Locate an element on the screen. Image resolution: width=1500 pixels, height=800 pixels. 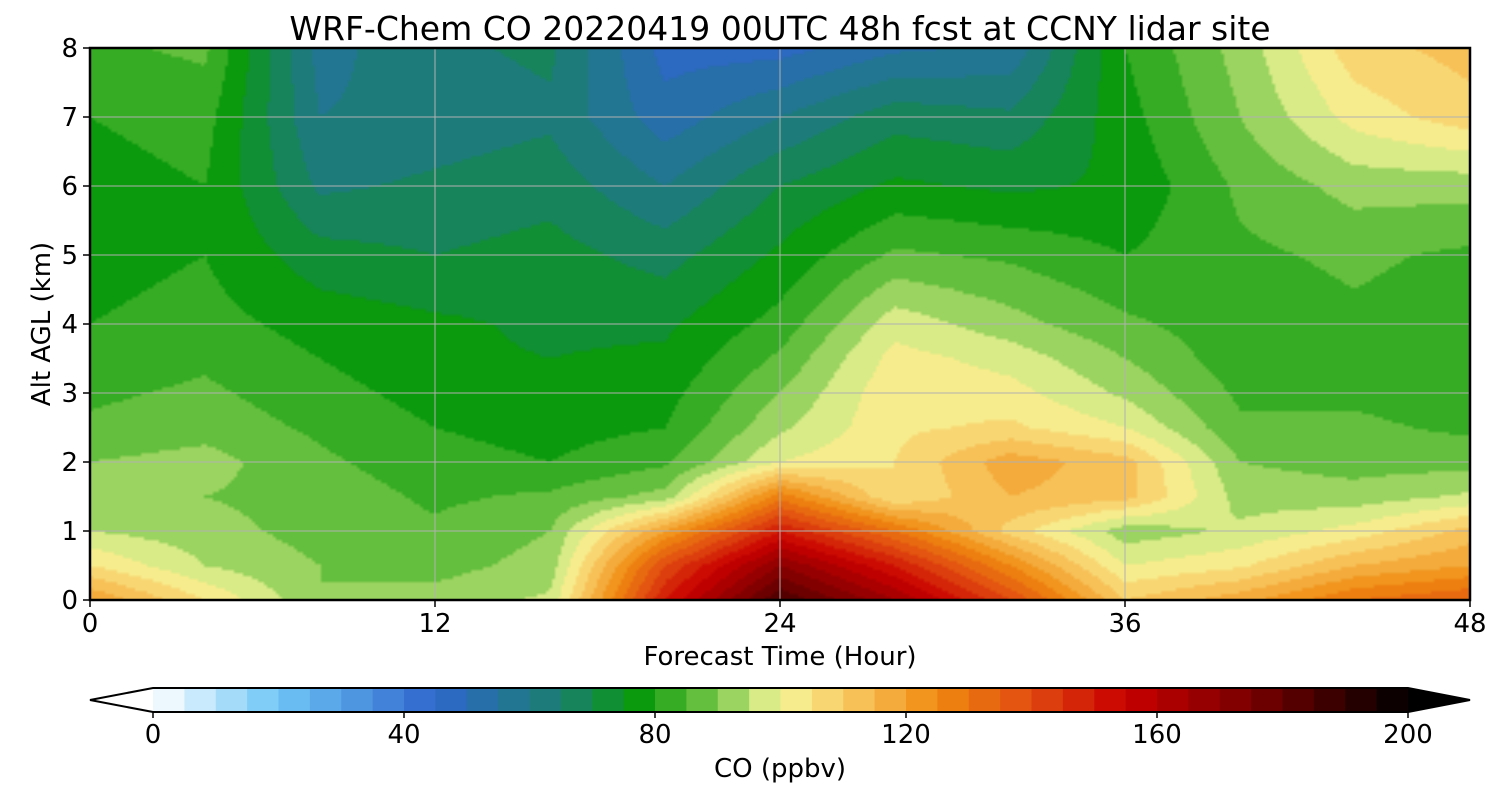
x-axis: 0 12 24 36 48 is located at coordinates (784, 619).